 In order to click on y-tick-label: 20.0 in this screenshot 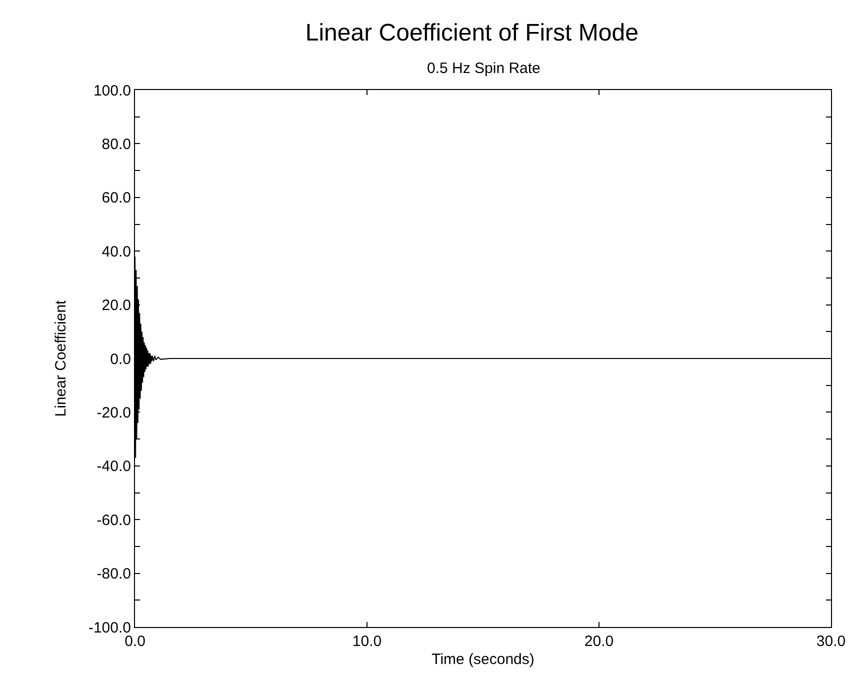, I will do `click(116, 305)`.